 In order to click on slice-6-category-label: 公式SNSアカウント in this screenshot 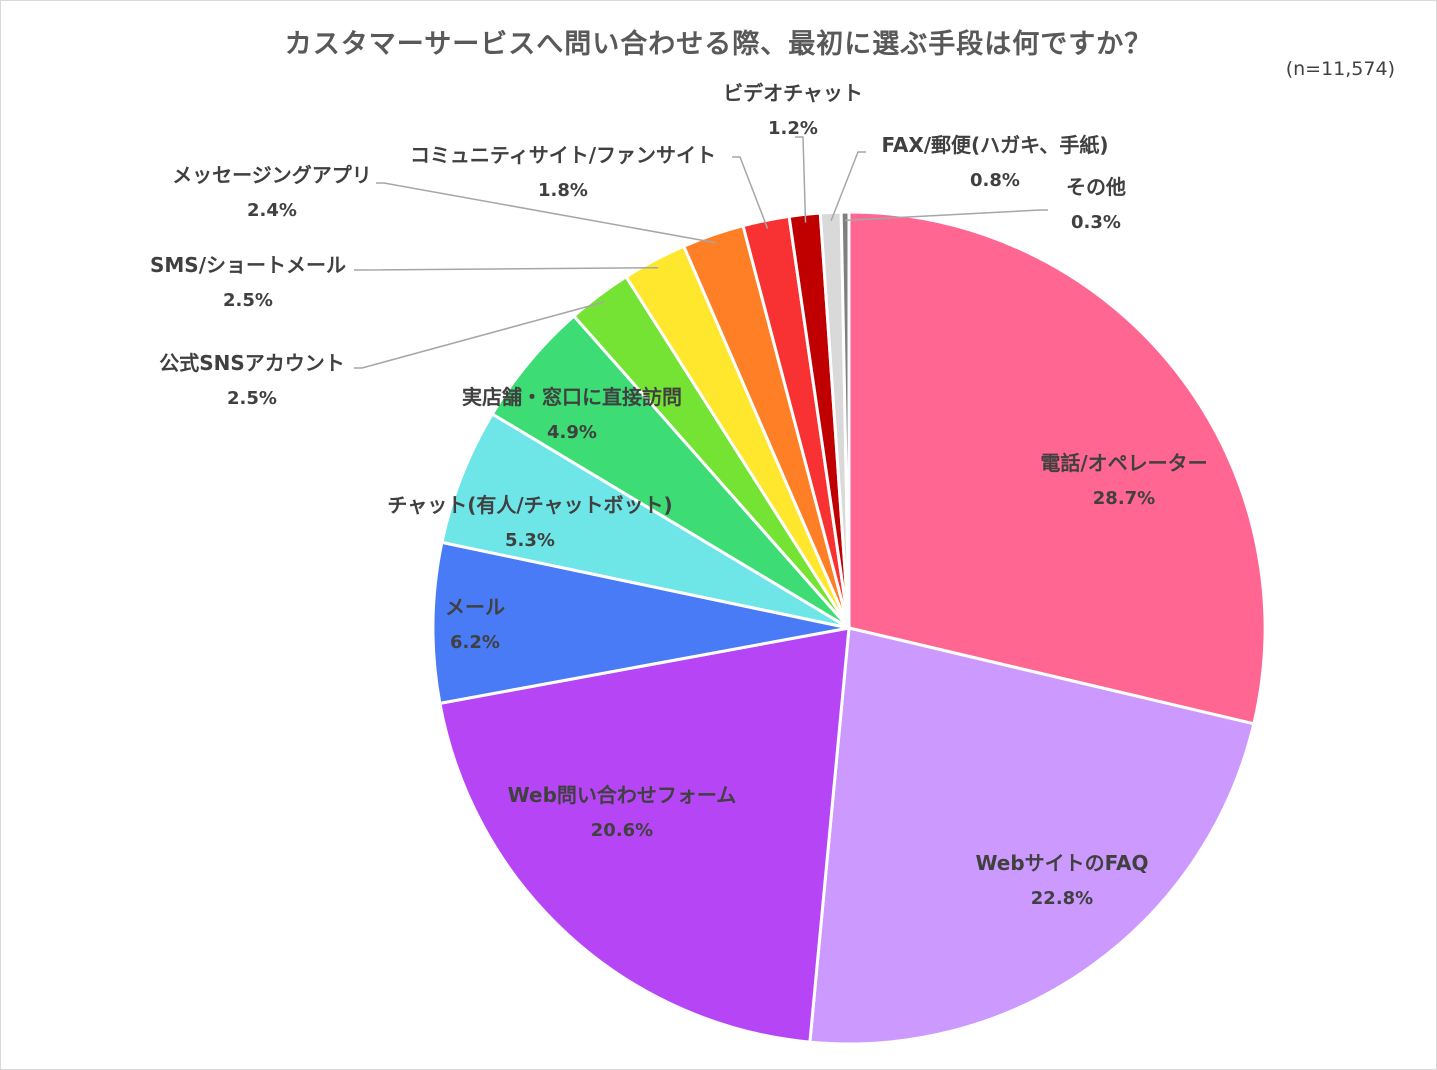, I will do `click(252, 363)`.